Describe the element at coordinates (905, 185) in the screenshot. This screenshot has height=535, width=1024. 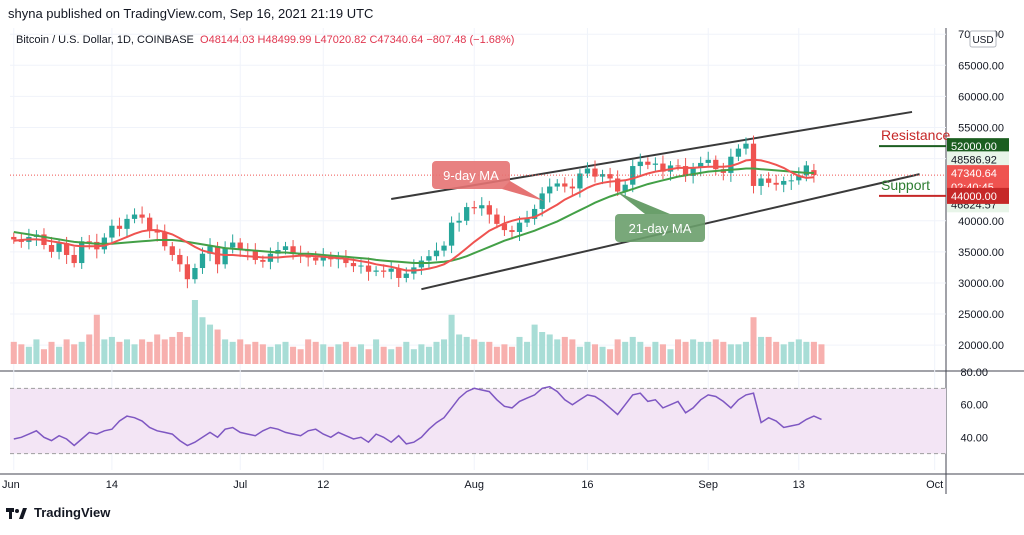
I see `support-label: Support` at that location.